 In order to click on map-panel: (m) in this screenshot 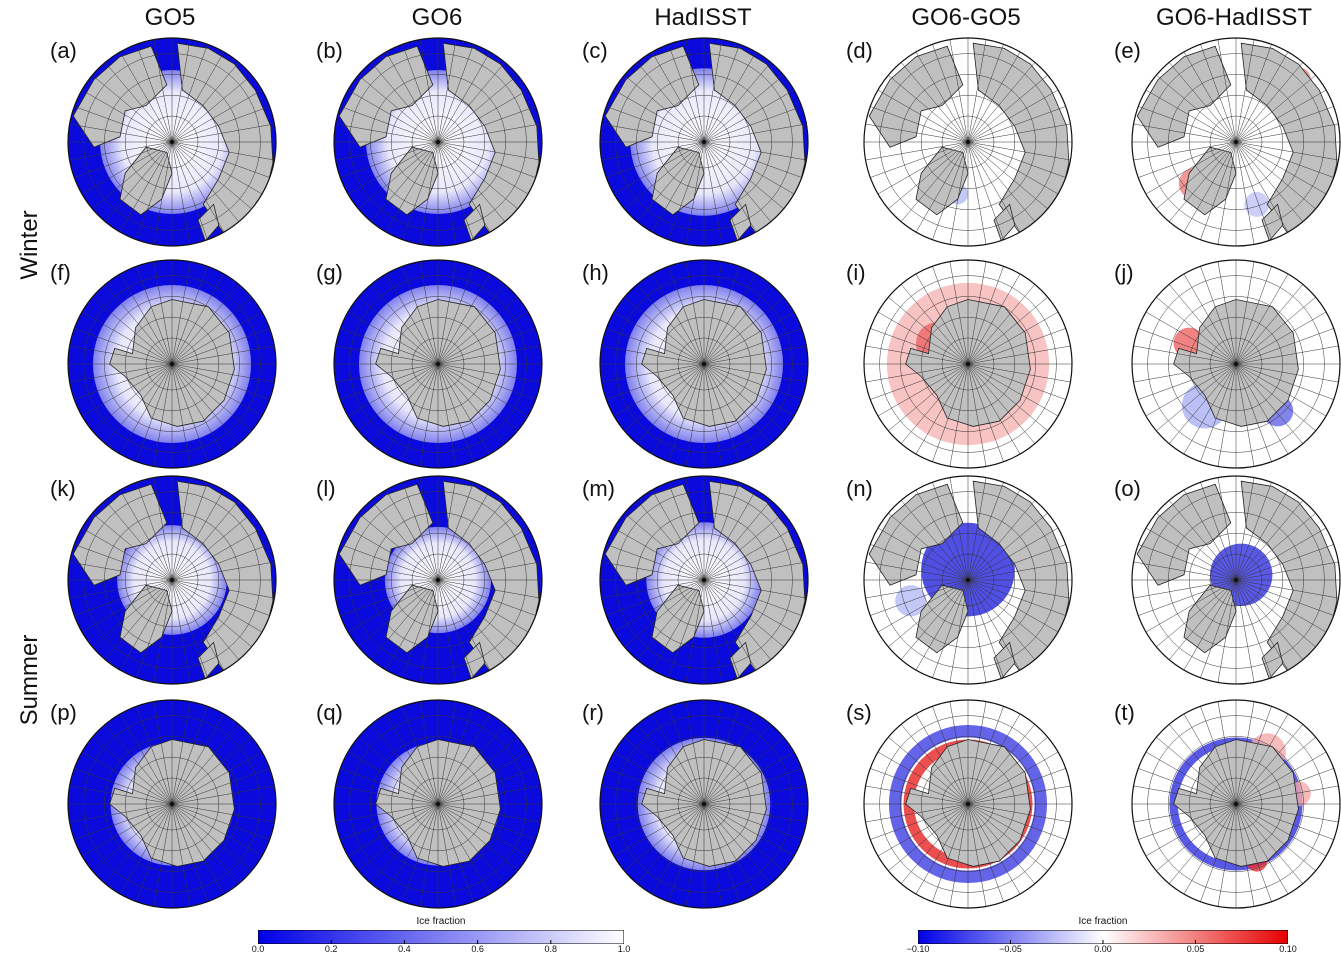, I will do `click(702, 576)`.